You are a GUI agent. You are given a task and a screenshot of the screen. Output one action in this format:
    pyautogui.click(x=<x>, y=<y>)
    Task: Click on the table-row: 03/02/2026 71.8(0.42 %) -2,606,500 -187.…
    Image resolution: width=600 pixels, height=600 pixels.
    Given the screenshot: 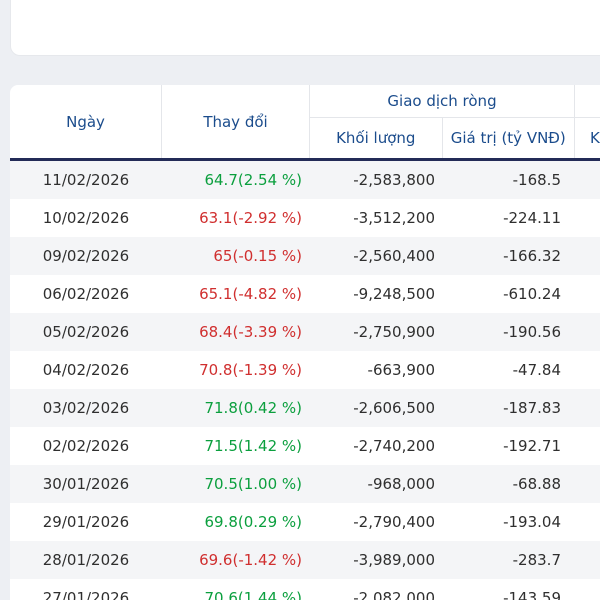 What is the action you would take?
    pyautogui.click(x=305, y=408)
    